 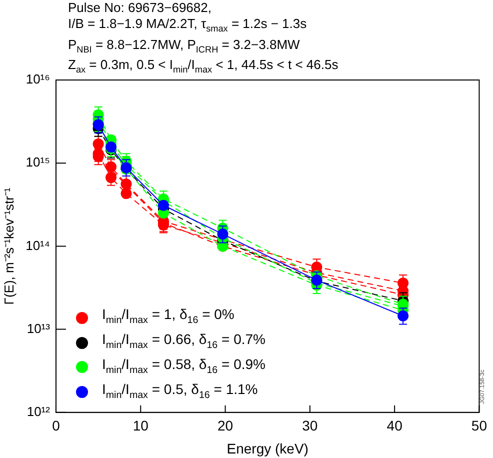 I want to click on y-tick-label: 10¹⁶, so click(x=38, y=79).